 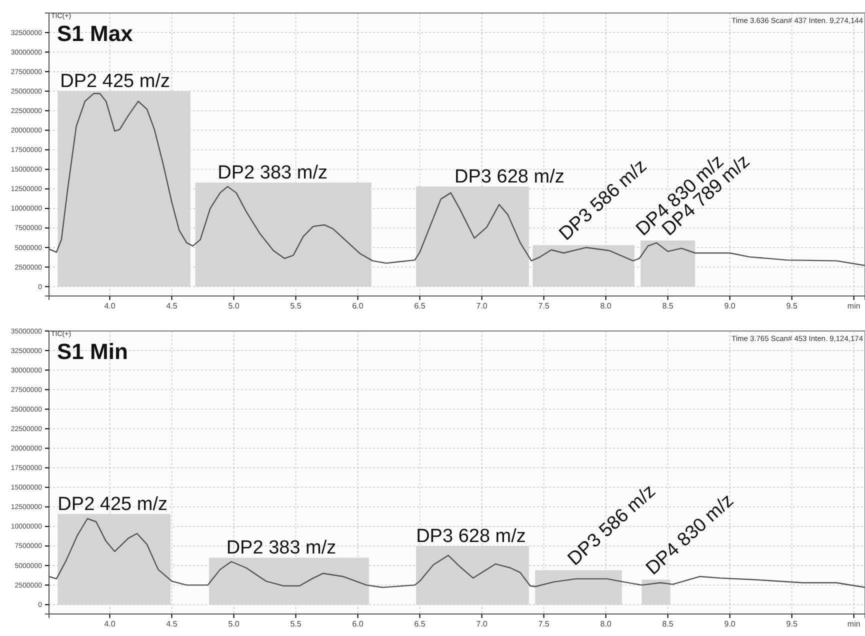 I want to click on chart-title: S1 Min, so click(x=92, y=351).